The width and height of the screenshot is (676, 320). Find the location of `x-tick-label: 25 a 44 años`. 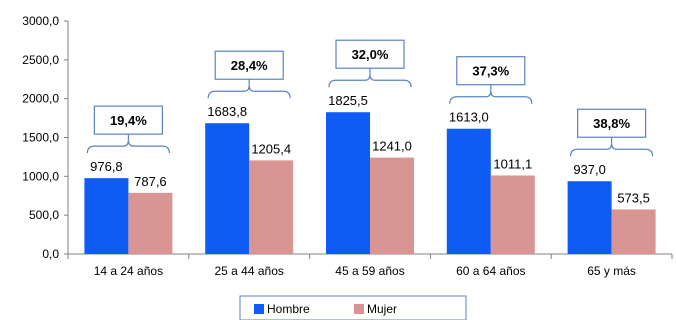

x-tick-label: 25 a 44 años is located at coordinates (248, 271).